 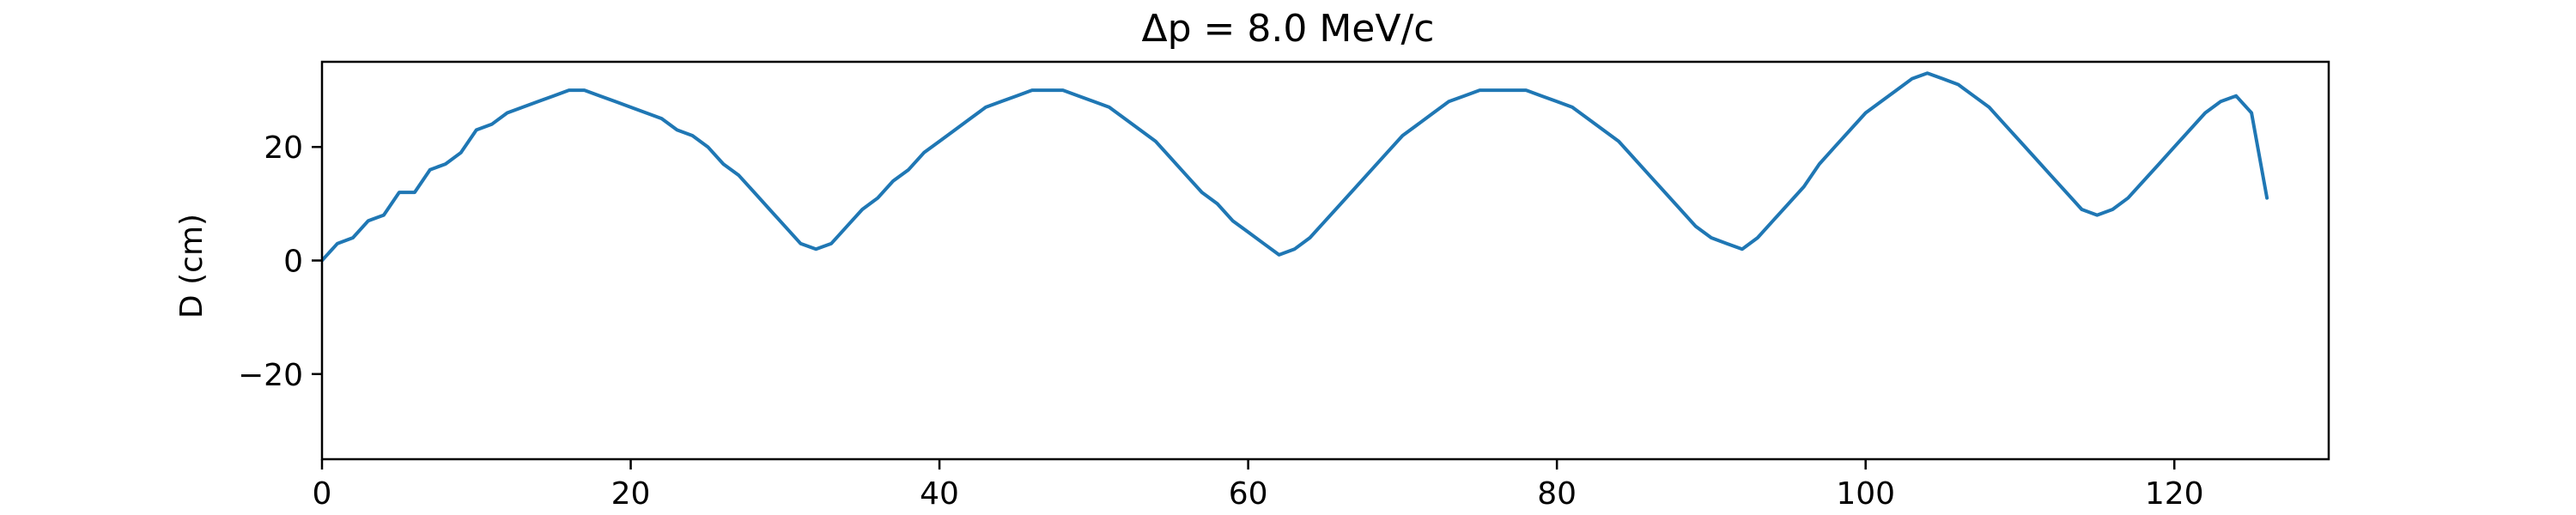 What do you see at coordinates (940, 494) in the screenshot?
I see `x-tick-label: 40` at bounding box center [940, 494].